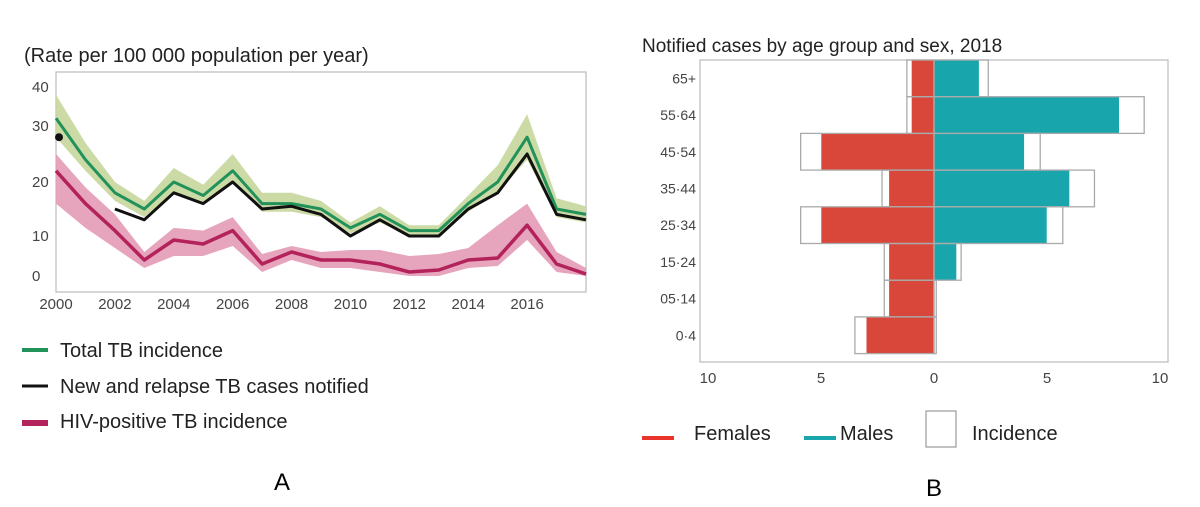  Describe the element at coordinates (678, 188) in the screenshot. I see `age-label-35-44: 35·44` at that location.